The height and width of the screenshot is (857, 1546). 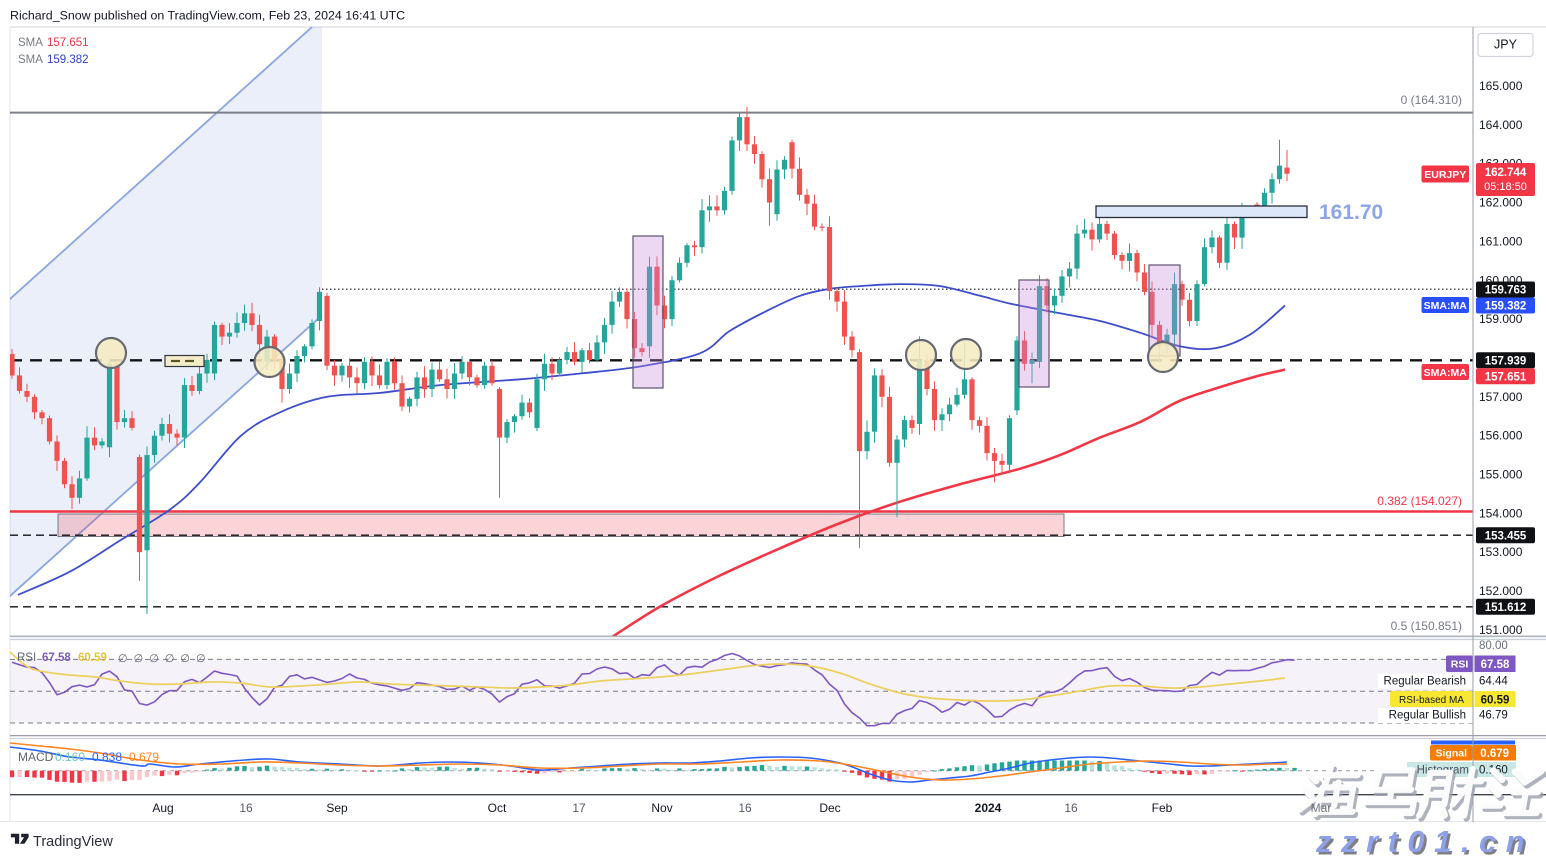 What do you see at coordinates (579, 808) in the screenshot?
I see `svg-text: 17` at bounding box center [579, 808].